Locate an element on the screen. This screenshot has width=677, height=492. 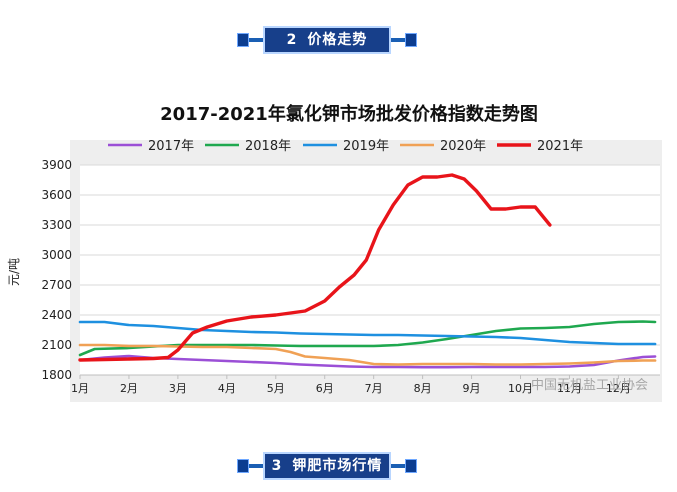
y-tick-labels: 1800 2100 2400 2700 3000 3300 3600 3900 is located at coordinates (56, 270).